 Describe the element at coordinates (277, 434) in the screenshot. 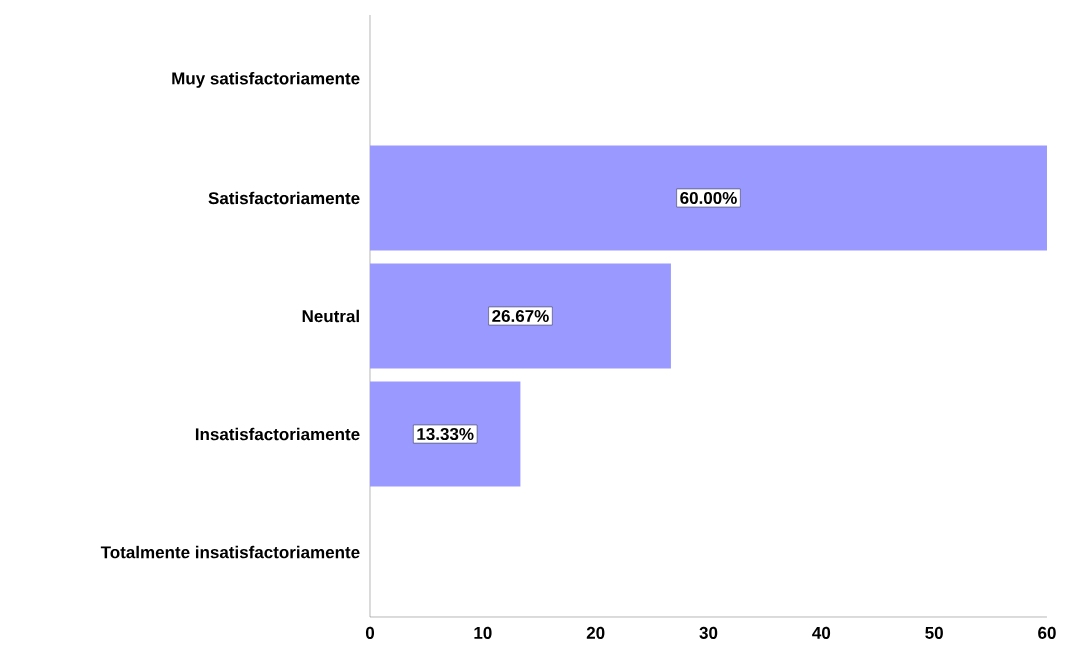

I see `y-tick-label: Insatisfactoriamente` at that location.